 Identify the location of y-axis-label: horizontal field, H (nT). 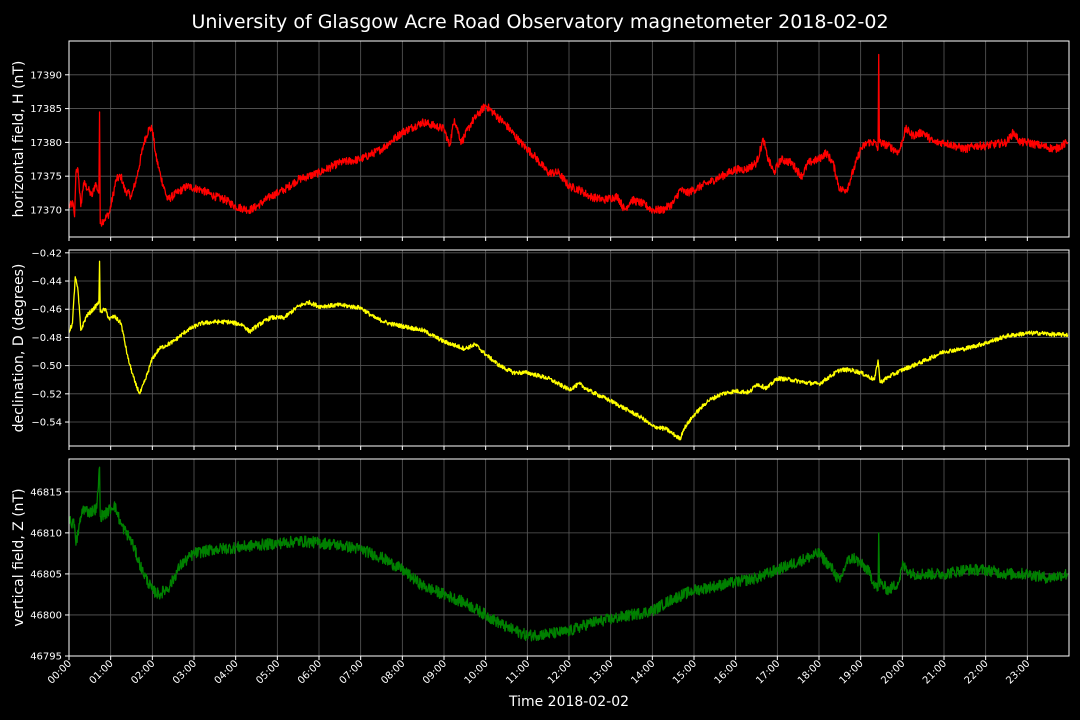
(19, 139).